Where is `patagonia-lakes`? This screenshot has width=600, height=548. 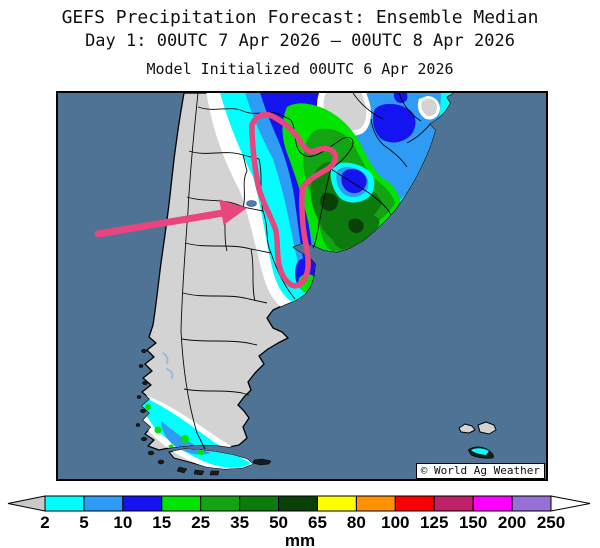
patagonia-lakes is located at coordinates (168, 365).